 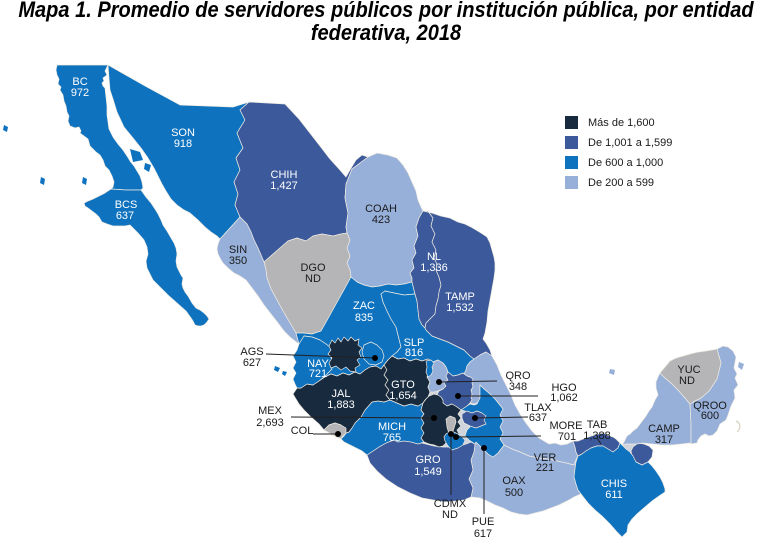 What do you see at coordinates (403, 385) in the screenshot?
I see `svg-text: GTO` at bounding box center [403, 385].